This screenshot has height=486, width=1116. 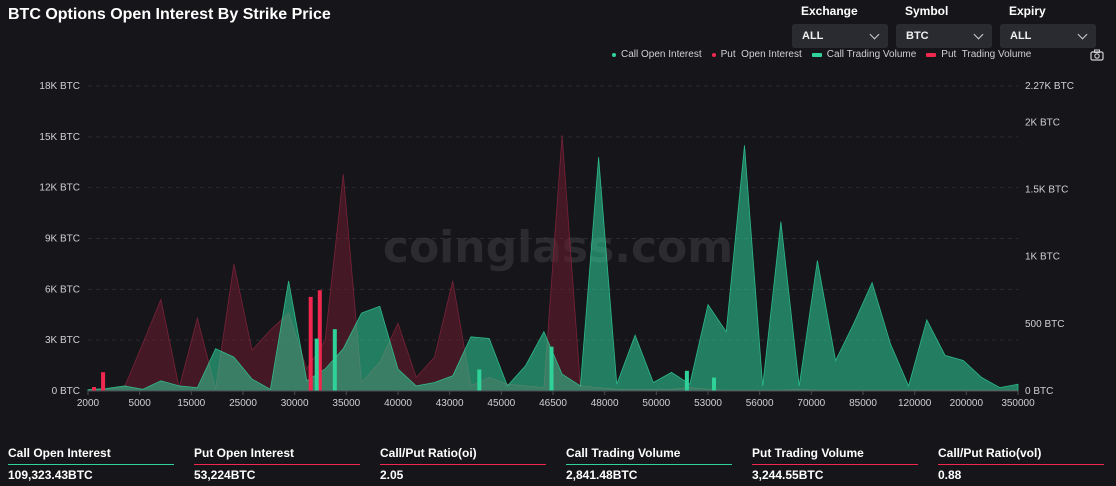 What do you see at coordinates (944, 36) in the screenshot?
I see `symbol-select: BTC` at bounding box center [944, 36].